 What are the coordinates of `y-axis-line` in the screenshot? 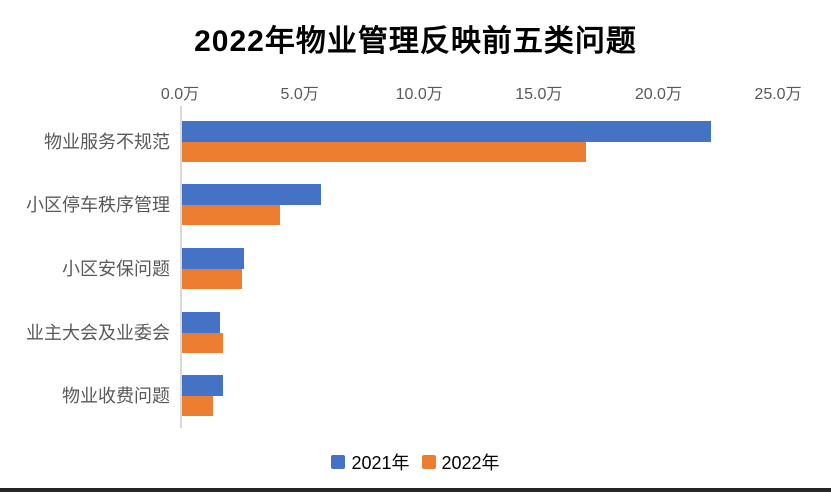 It's located at (181, 267).